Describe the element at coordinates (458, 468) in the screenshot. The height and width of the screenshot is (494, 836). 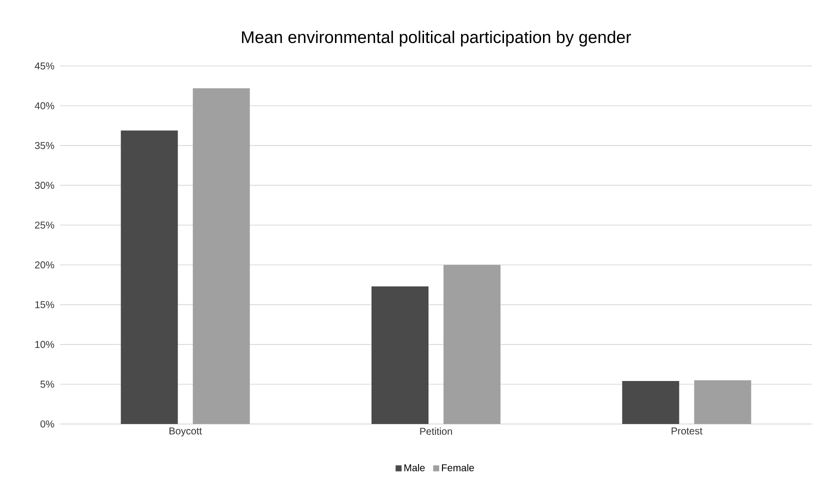
I see `legend-label: Female` at that location.